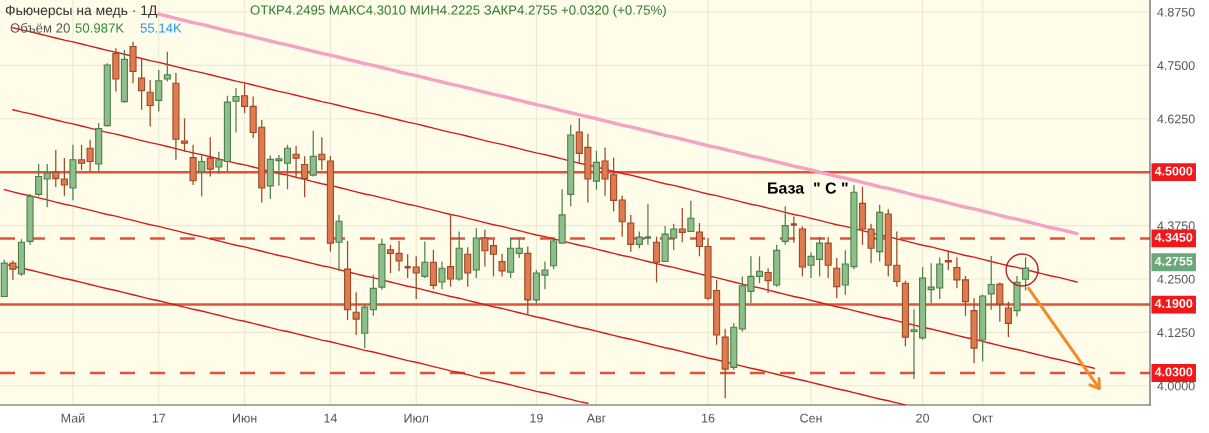 This screenshot has width=1209, height=433. What do you see at coordinates (40, 27) in the screenshot?
I see `annotation: Объём 20` at bounding box center [40, 27].